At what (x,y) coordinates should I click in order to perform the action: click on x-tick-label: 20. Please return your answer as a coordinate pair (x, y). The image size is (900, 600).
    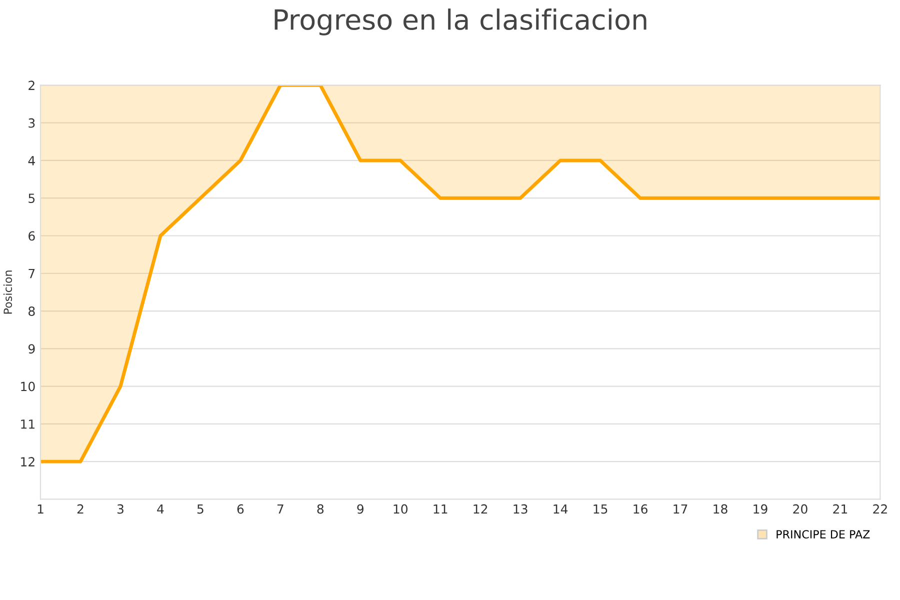
    Looking at the image, I should click on (800, 509).